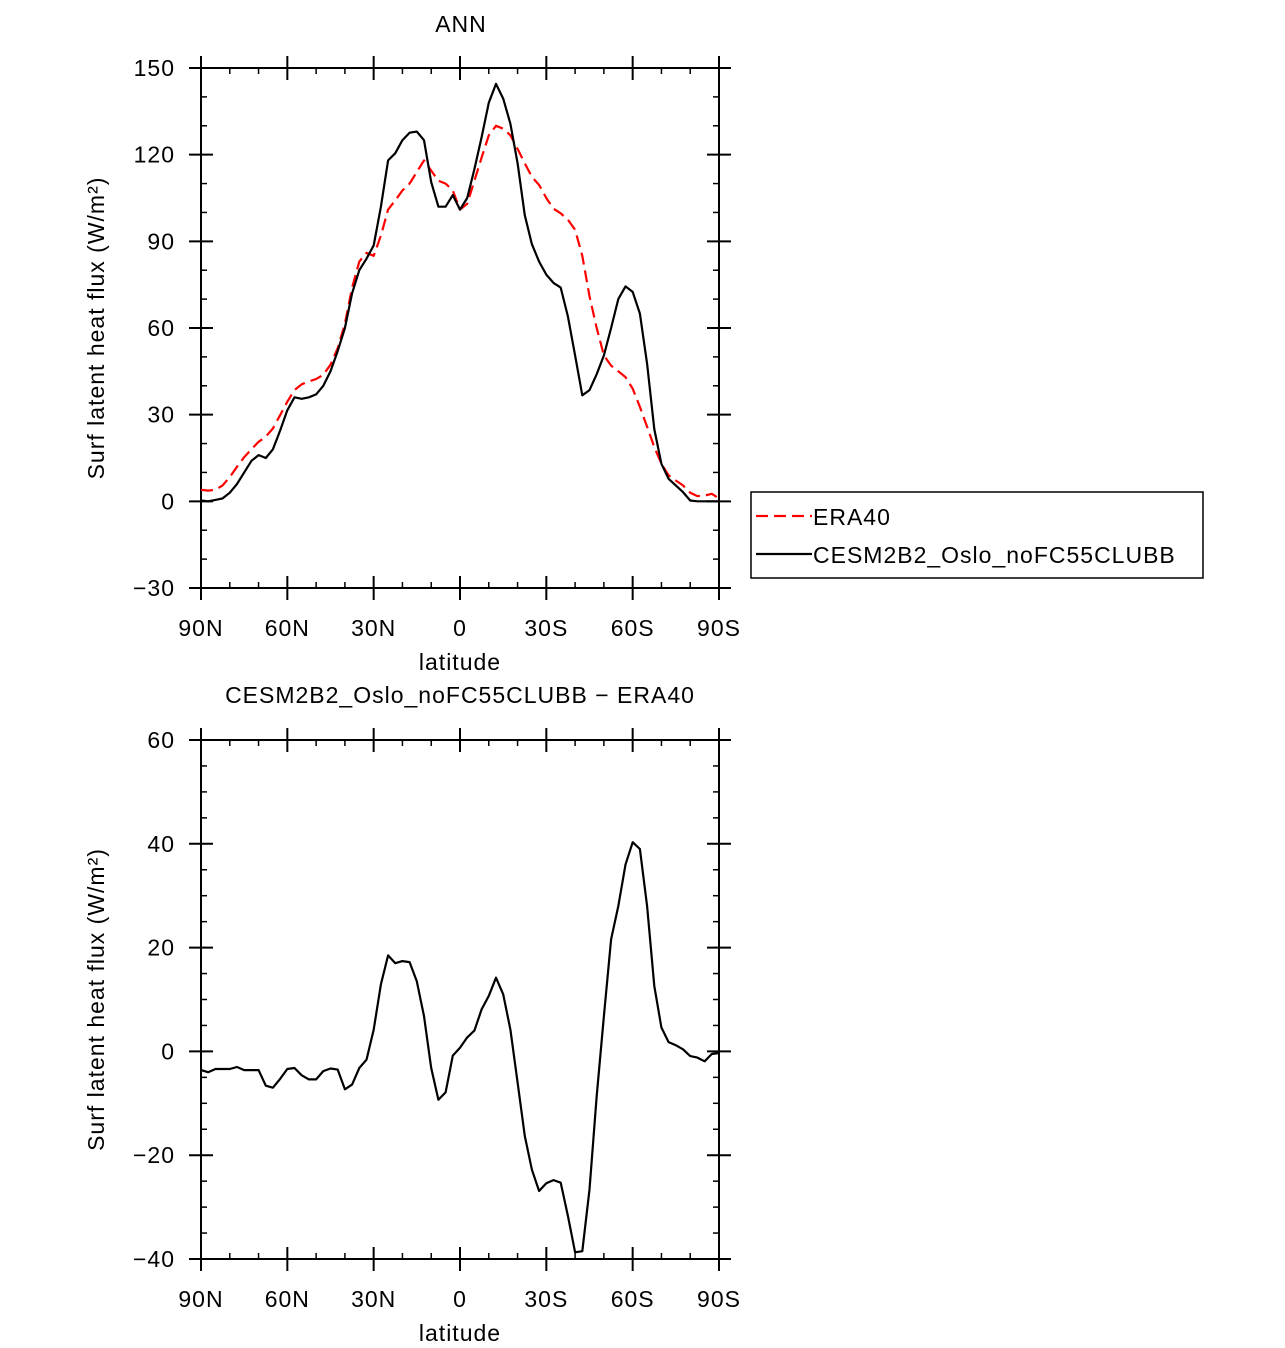 The width and height of the screenshot is (1285, 1348). I want to click on y-tick-label: 90, so click(161, 241).